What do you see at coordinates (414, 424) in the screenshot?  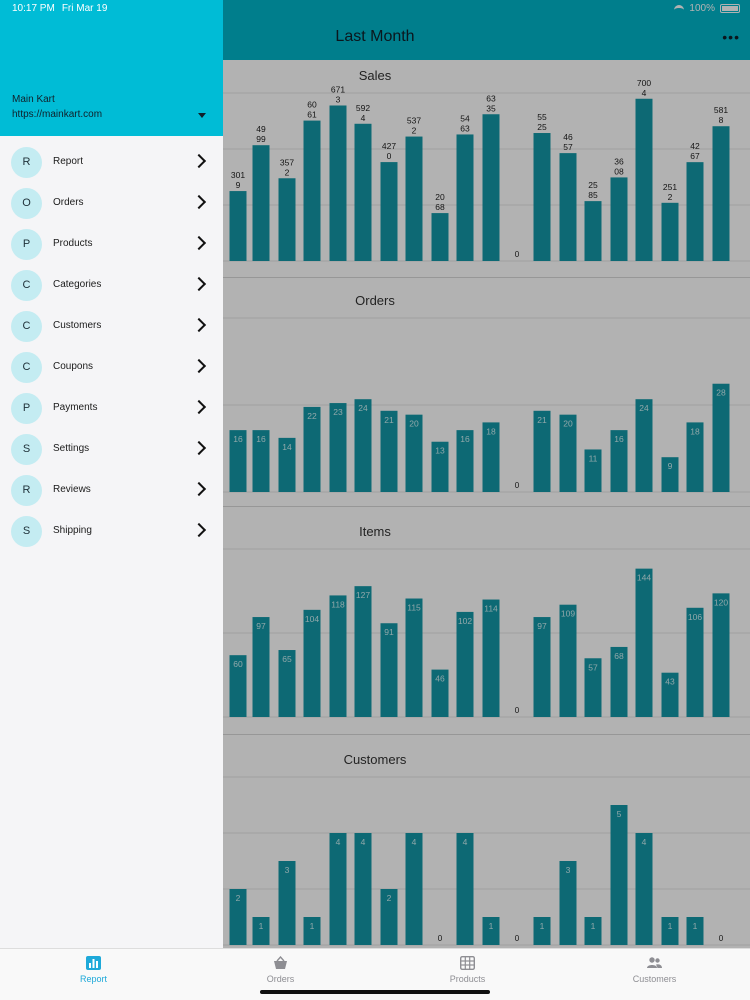 I see `data-label: 20` at bounding box center [414, 424].